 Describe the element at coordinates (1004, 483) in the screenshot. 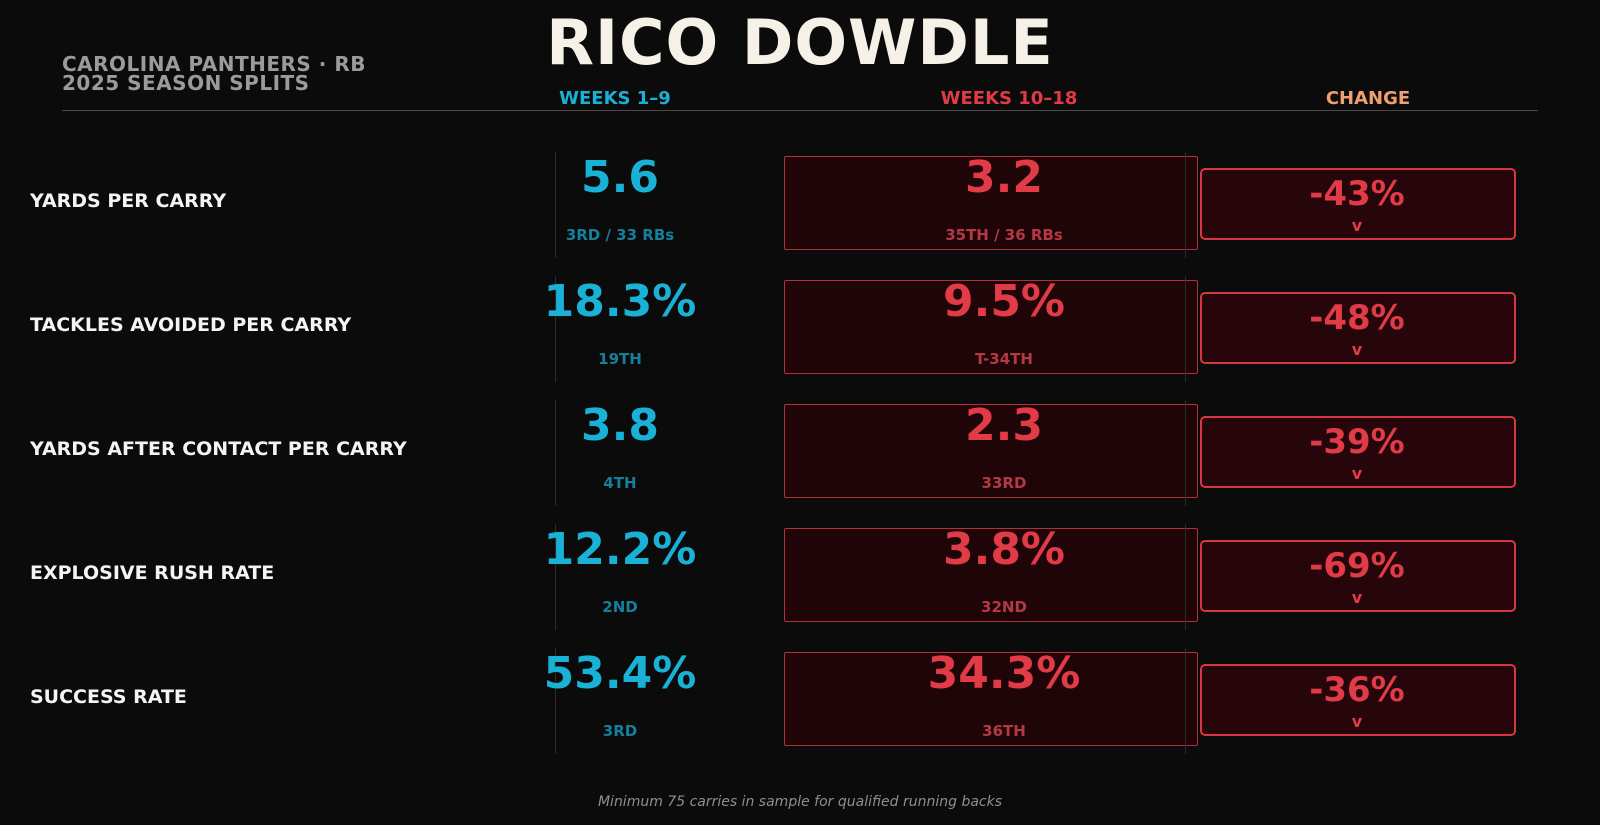

I see `weeks-10-18-rank: 33RD` at that location.